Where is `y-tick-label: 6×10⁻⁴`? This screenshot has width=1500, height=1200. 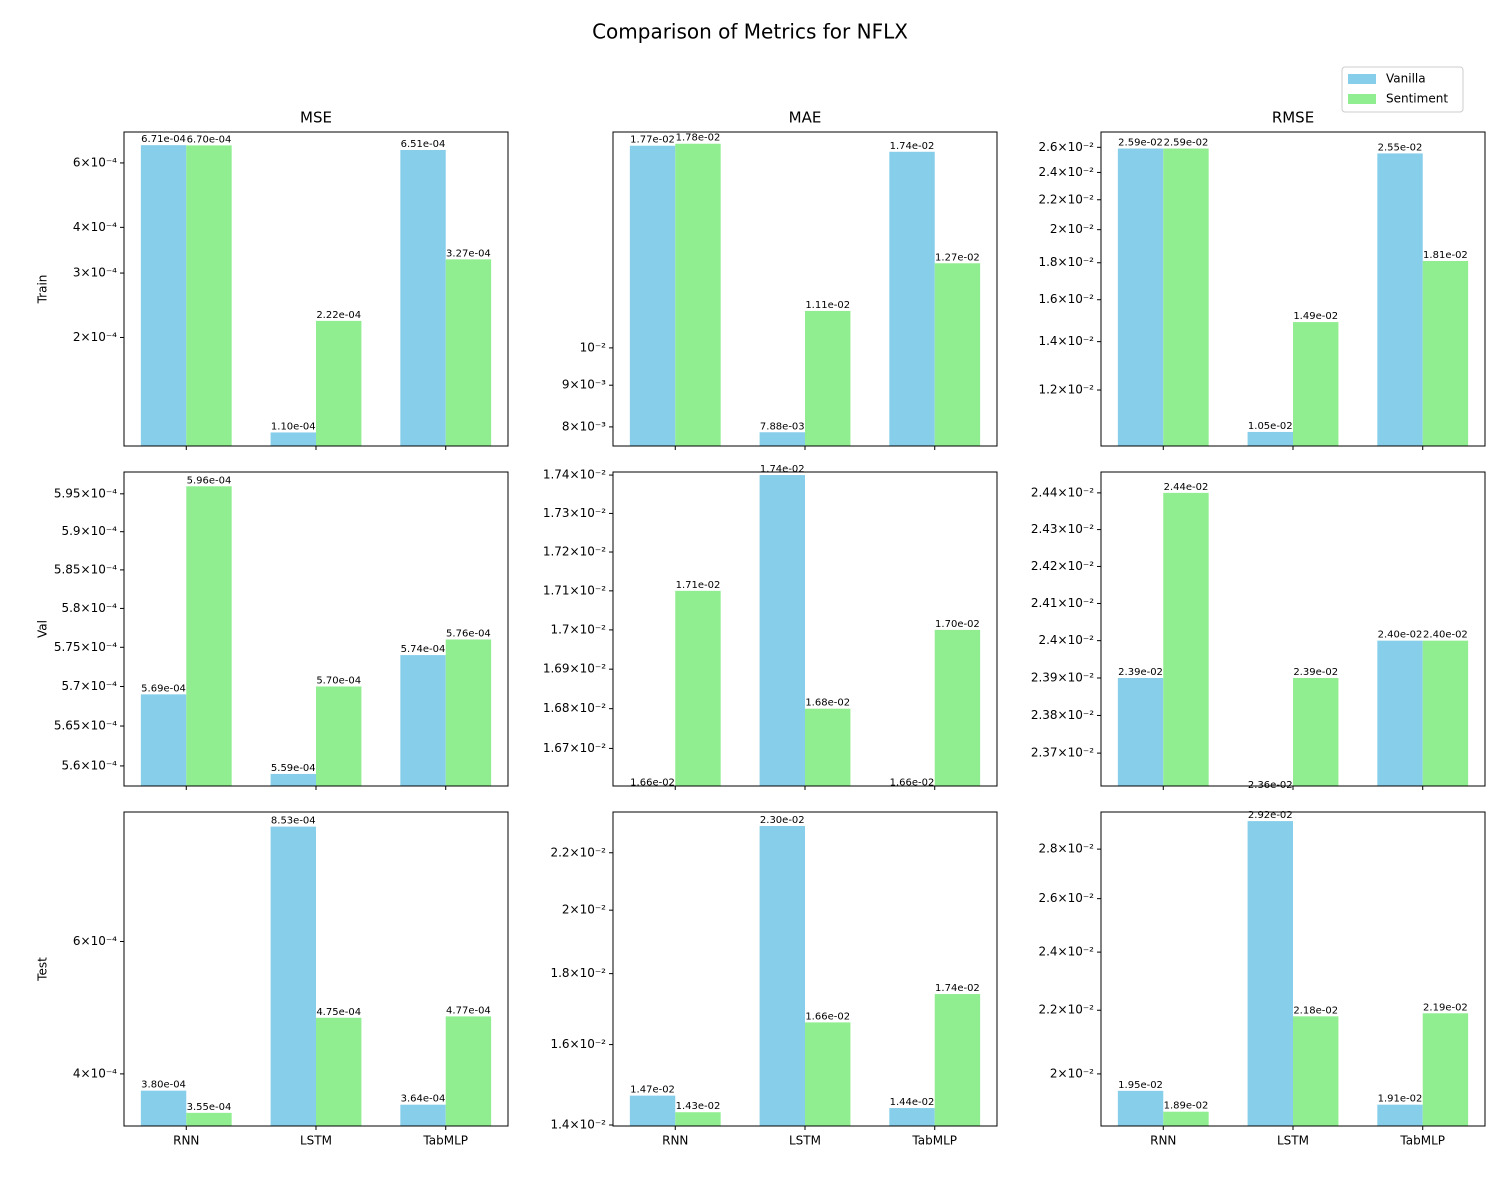 y-tick-label: 6×10⁻⁴ is located at coordinates (95, 162).